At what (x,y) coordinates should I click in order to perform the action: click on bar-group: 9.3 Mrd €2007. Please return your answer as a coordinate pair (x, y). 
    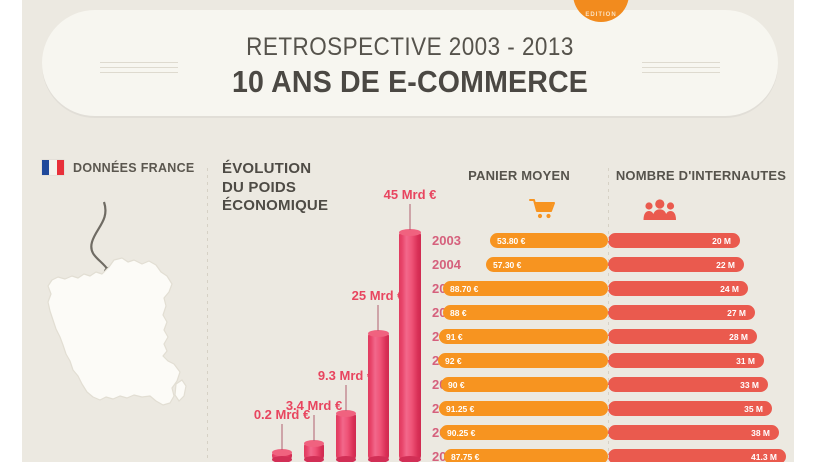
    Looking at the image, I should click on (346, 402).